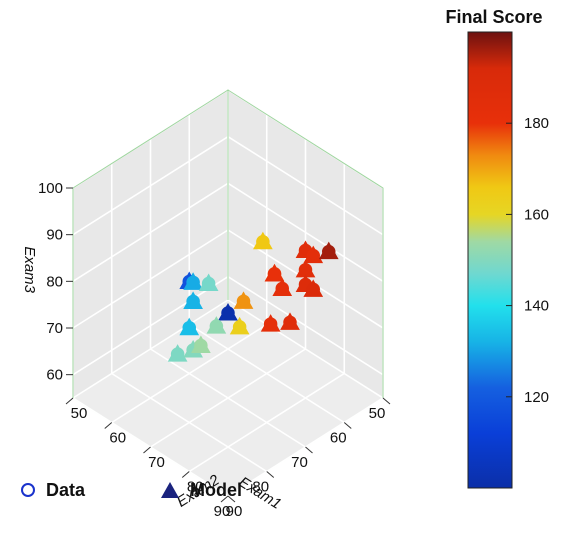 The image size is (575, 533). What do you see at coordinates (117, 438) in the screenshot?
I see `y-tick-label: 60` at bounding box center [117, 438].